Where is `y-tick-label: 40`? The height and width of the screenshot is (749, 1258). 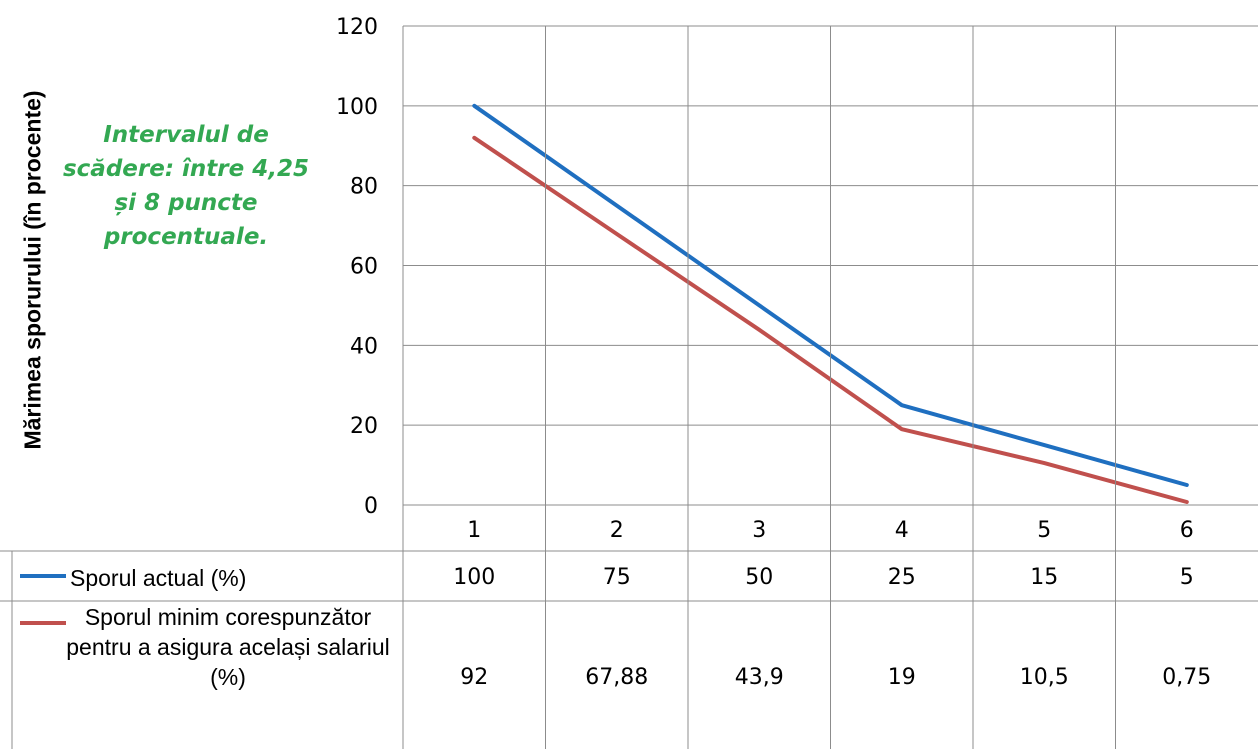 y-tick-label: 40 is located at coordinates (364, 346).